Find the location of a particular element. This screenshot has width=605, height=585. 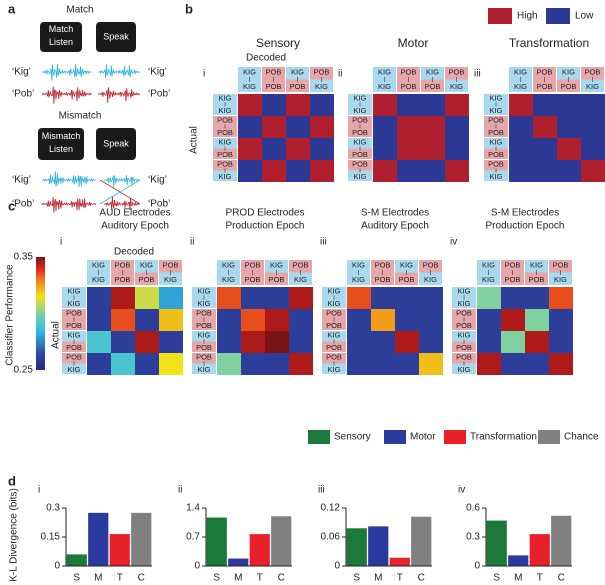

subpanel-title: Production Epoch is located at coordinates (265, 226).